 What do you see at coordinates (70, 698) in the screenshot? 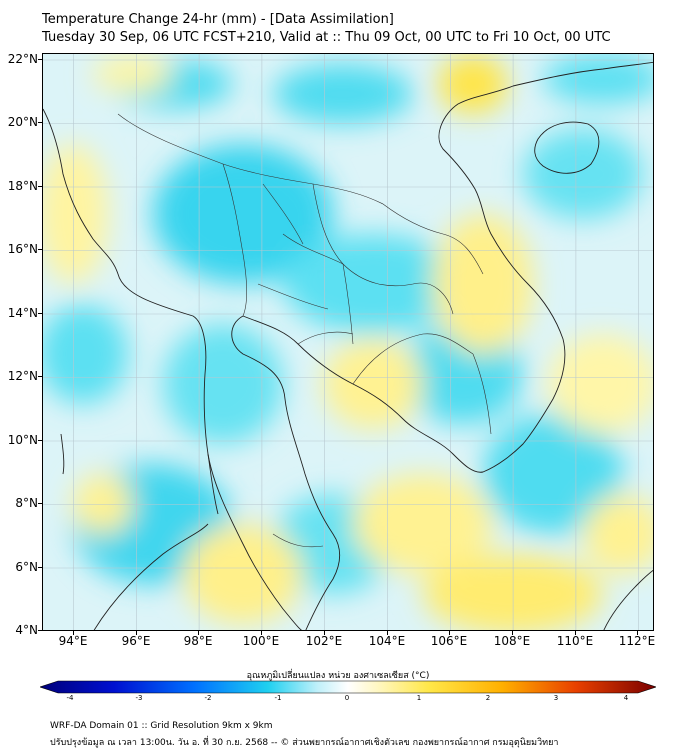
I see `colorbar-tick-minus4: -4` at bounding box center [70, 698].